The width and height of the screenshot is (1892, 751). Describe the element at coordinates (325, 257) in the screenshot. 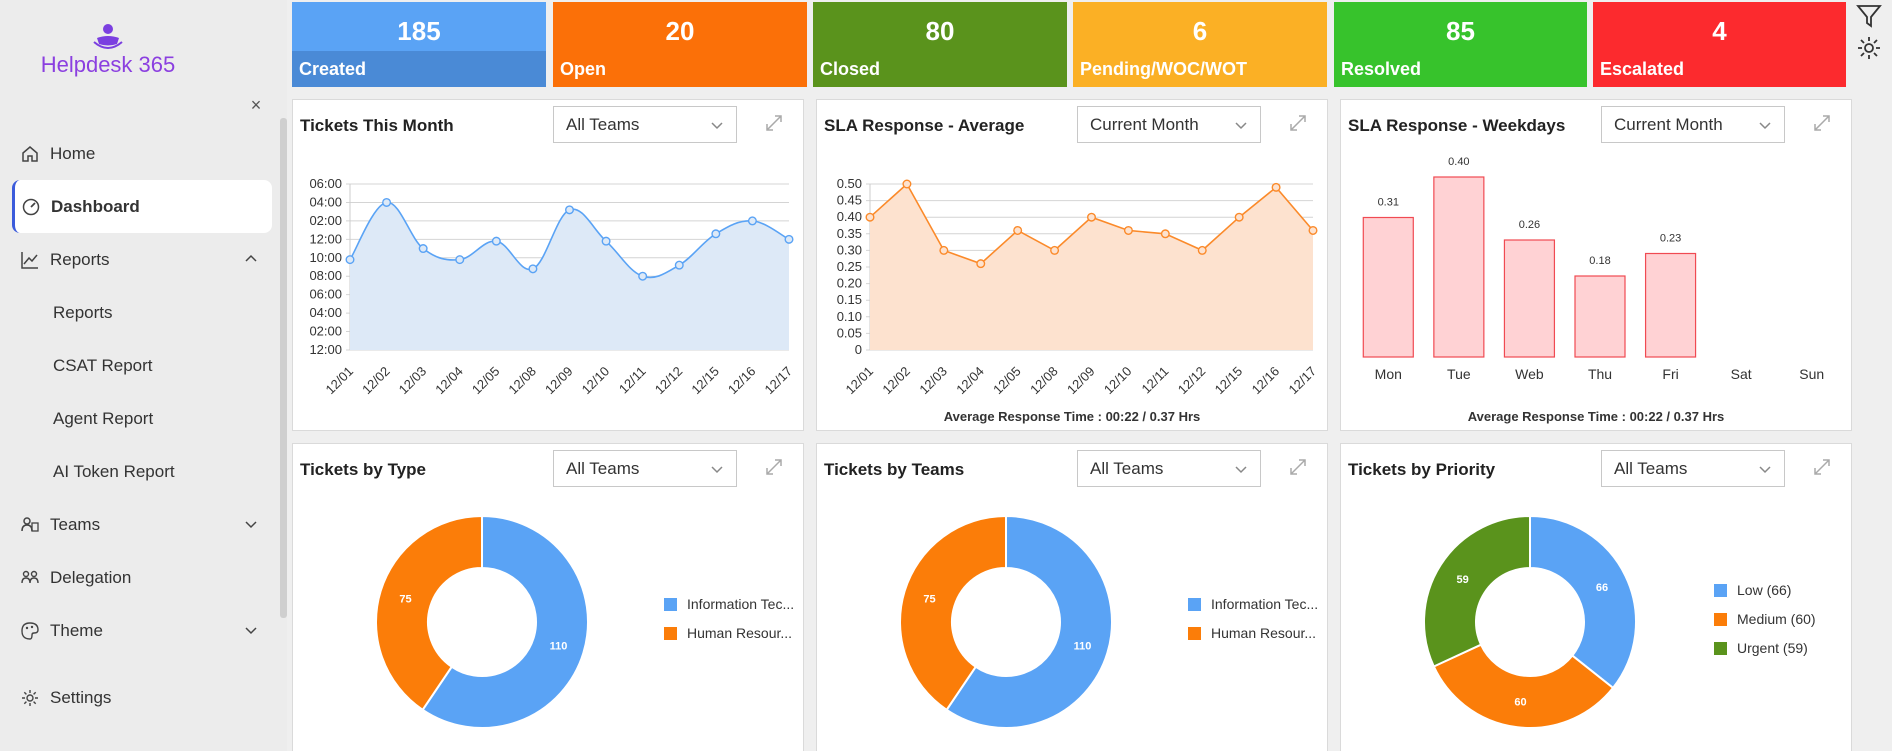

I see `y-tick-label: 10:00` at that location.